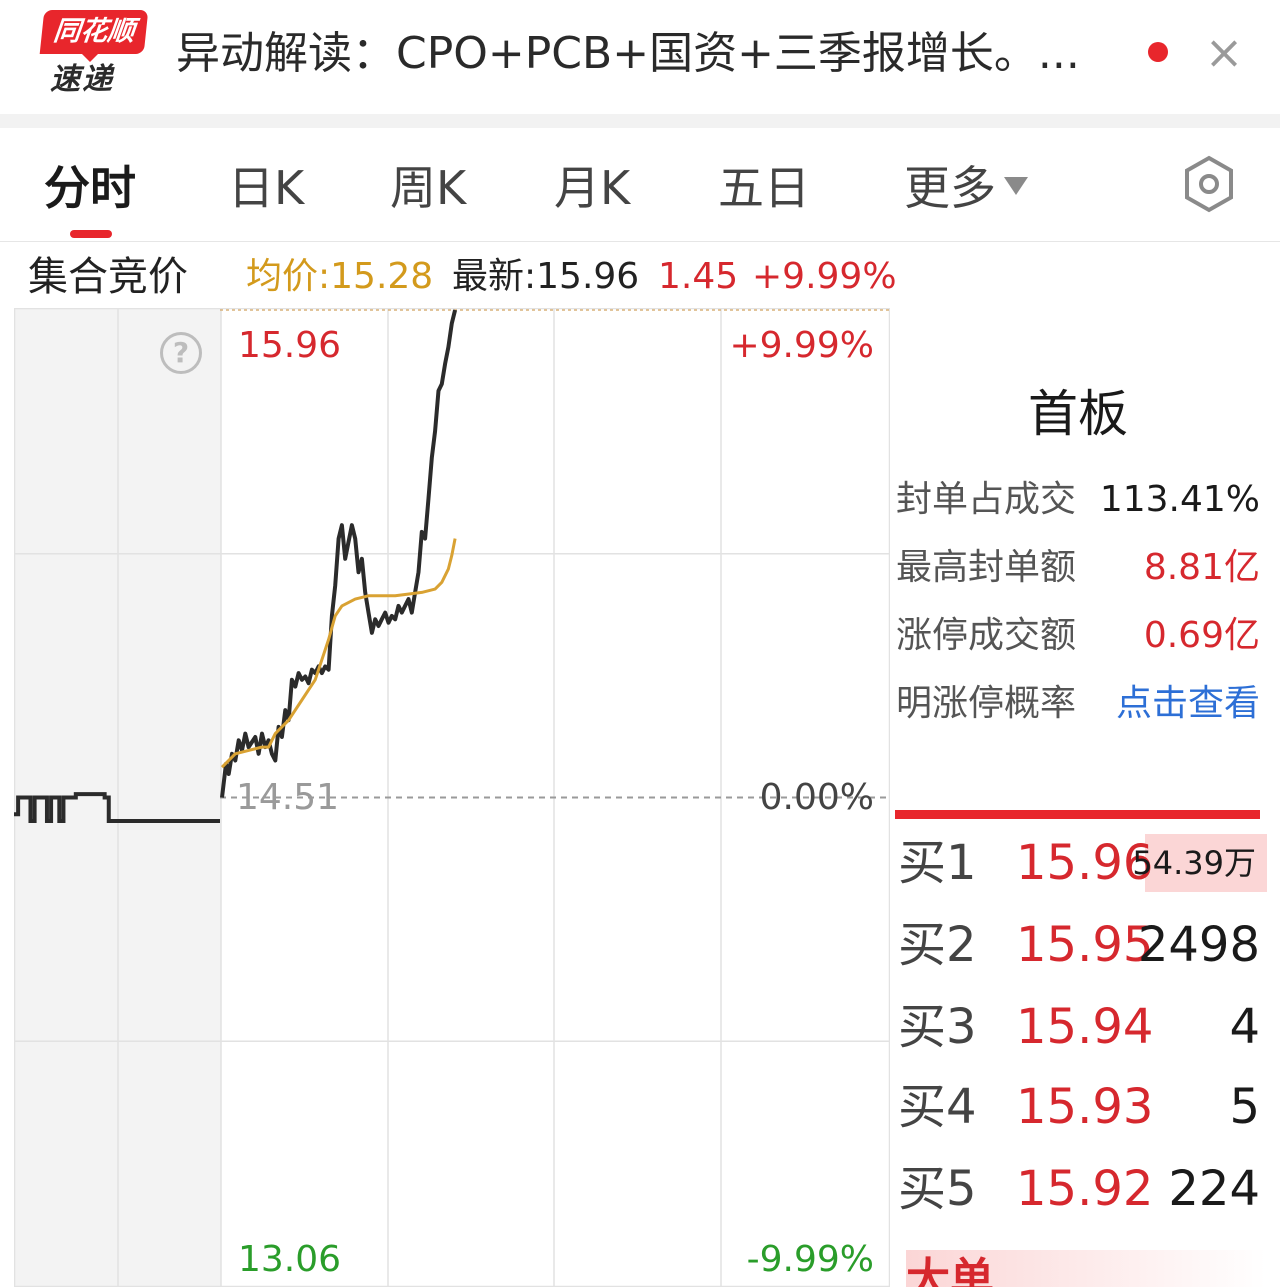  I want to click on avg-price: 均价:15.28, so click(340, 276).